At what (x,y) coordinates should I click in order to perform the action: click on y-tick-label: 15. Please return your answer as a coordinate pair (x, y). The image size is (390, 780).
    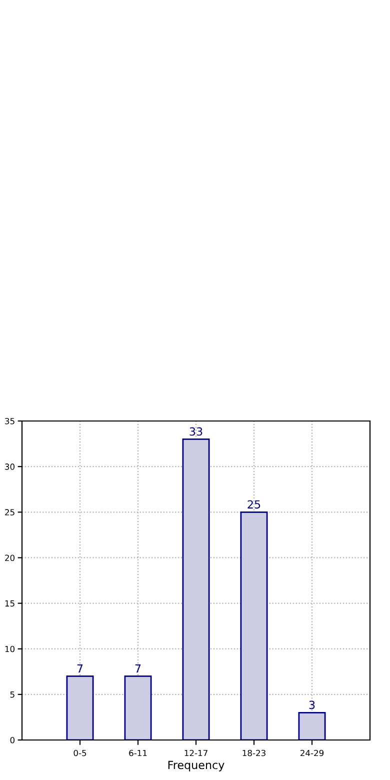
    Looking at the image, I should click on (9, 603).